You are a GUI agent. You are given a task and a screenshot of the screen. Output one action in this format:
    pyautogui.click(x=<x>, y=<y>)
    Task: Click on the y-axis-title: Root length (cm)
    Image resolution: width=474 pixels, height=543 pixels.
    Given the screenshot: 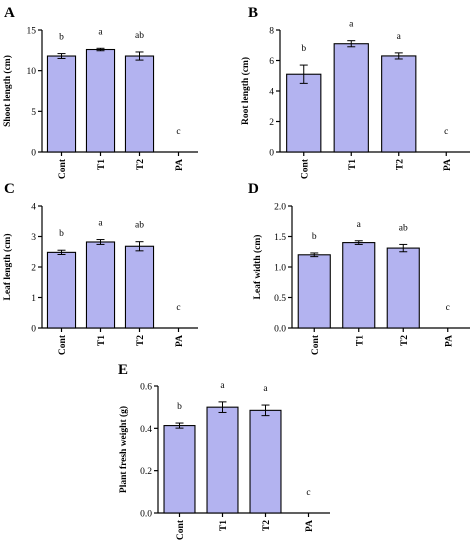 What is the action you would take?
    pyautogui.click(x=245, y=91)
    